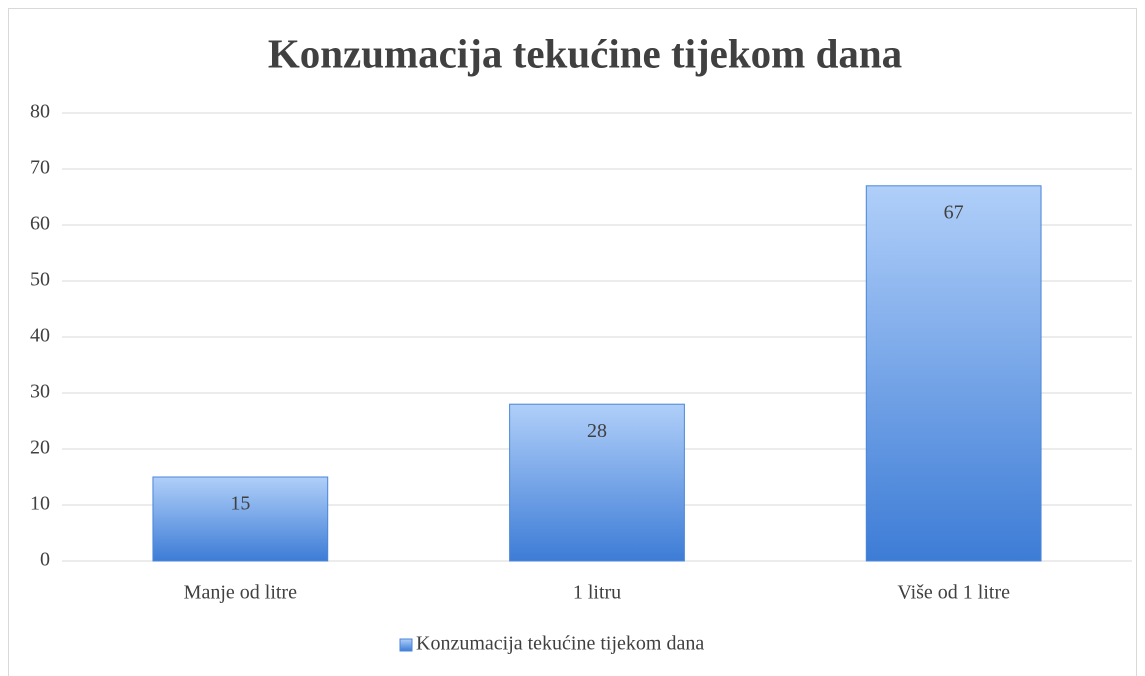  What do you see at coordinates (40, 280) in the screenshot?
I see `y-tick-label: 50` at bounding box center [40, 280].